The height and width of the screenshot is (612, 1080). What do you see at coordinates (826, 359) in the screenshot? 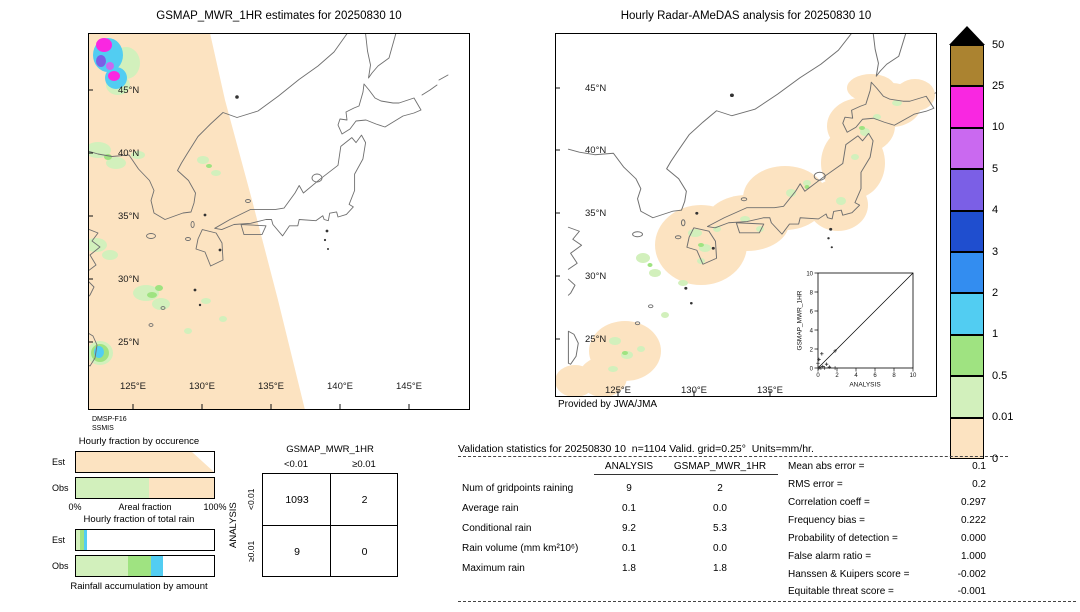
I see `scatter-points` at bounding box center [826, 359].